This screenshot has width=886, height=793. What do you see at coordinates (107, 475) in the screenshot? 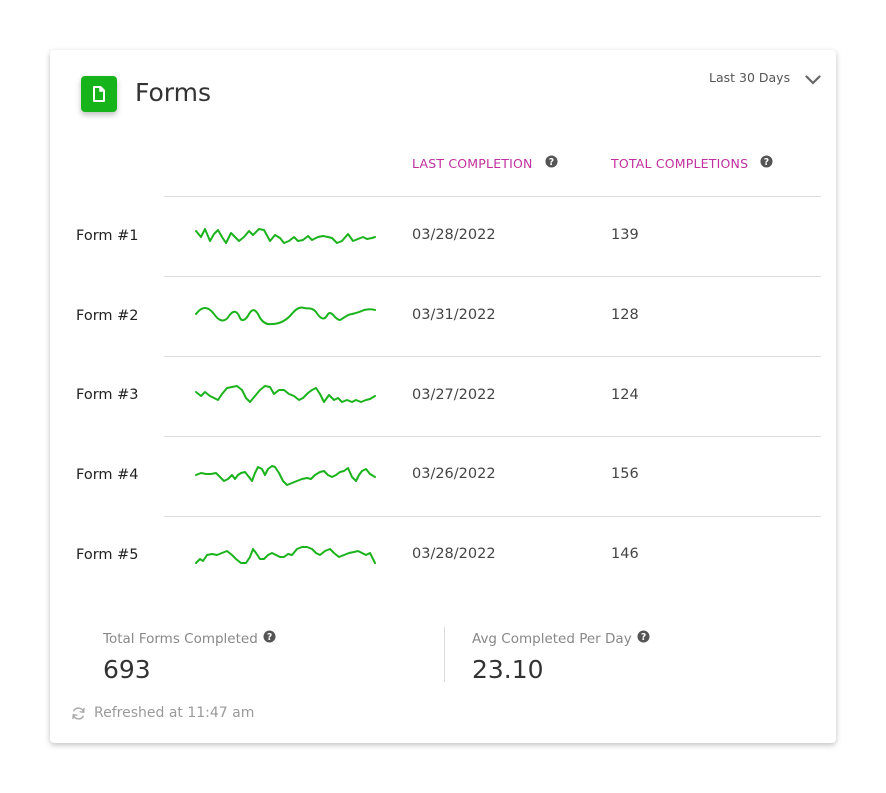
I see `form-name: Form #4` at bounding box center [107, 475].